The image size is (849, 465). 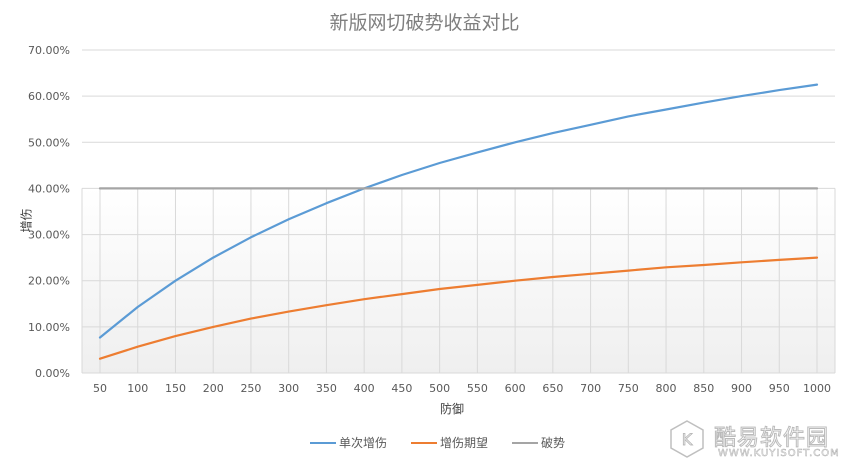 What do you see at coordinates (779, 454) in the screenshot?
I see `watermark-url: WWW.KUYISOFT.COM` at bounding box center [779, 454].